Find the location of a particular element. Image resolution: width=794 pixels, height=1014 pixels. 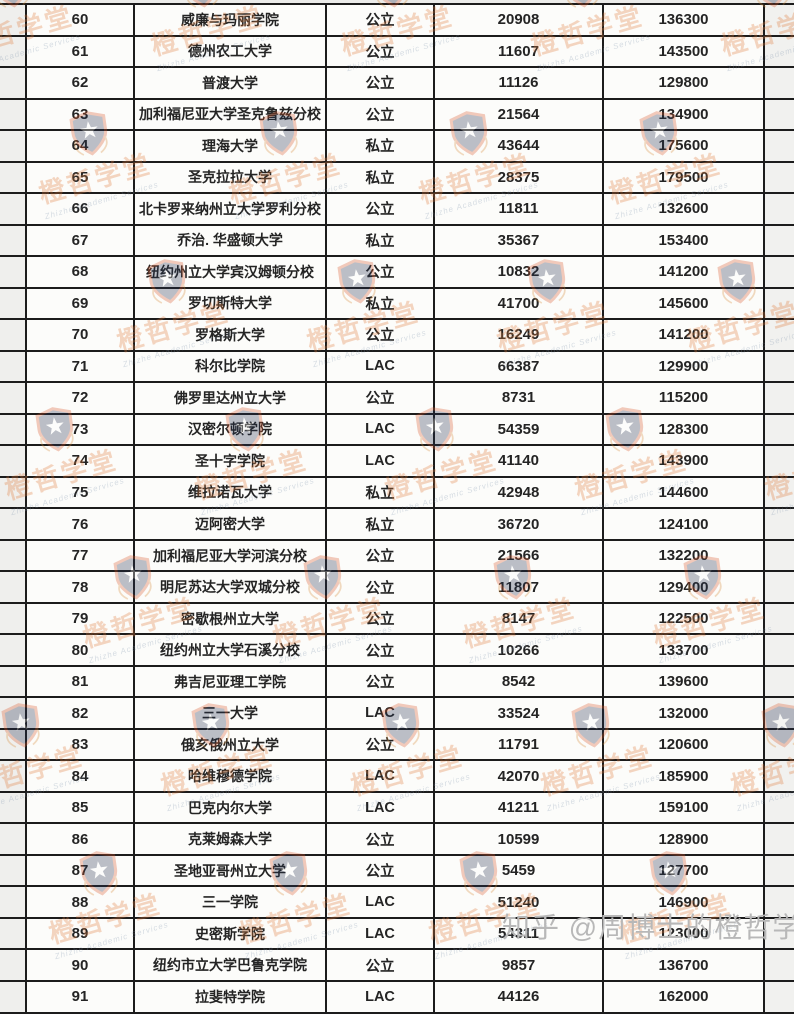

table-row: 72 佛罗里达州立大学 公立 8731 115200 is located at coordinates (397, 399).